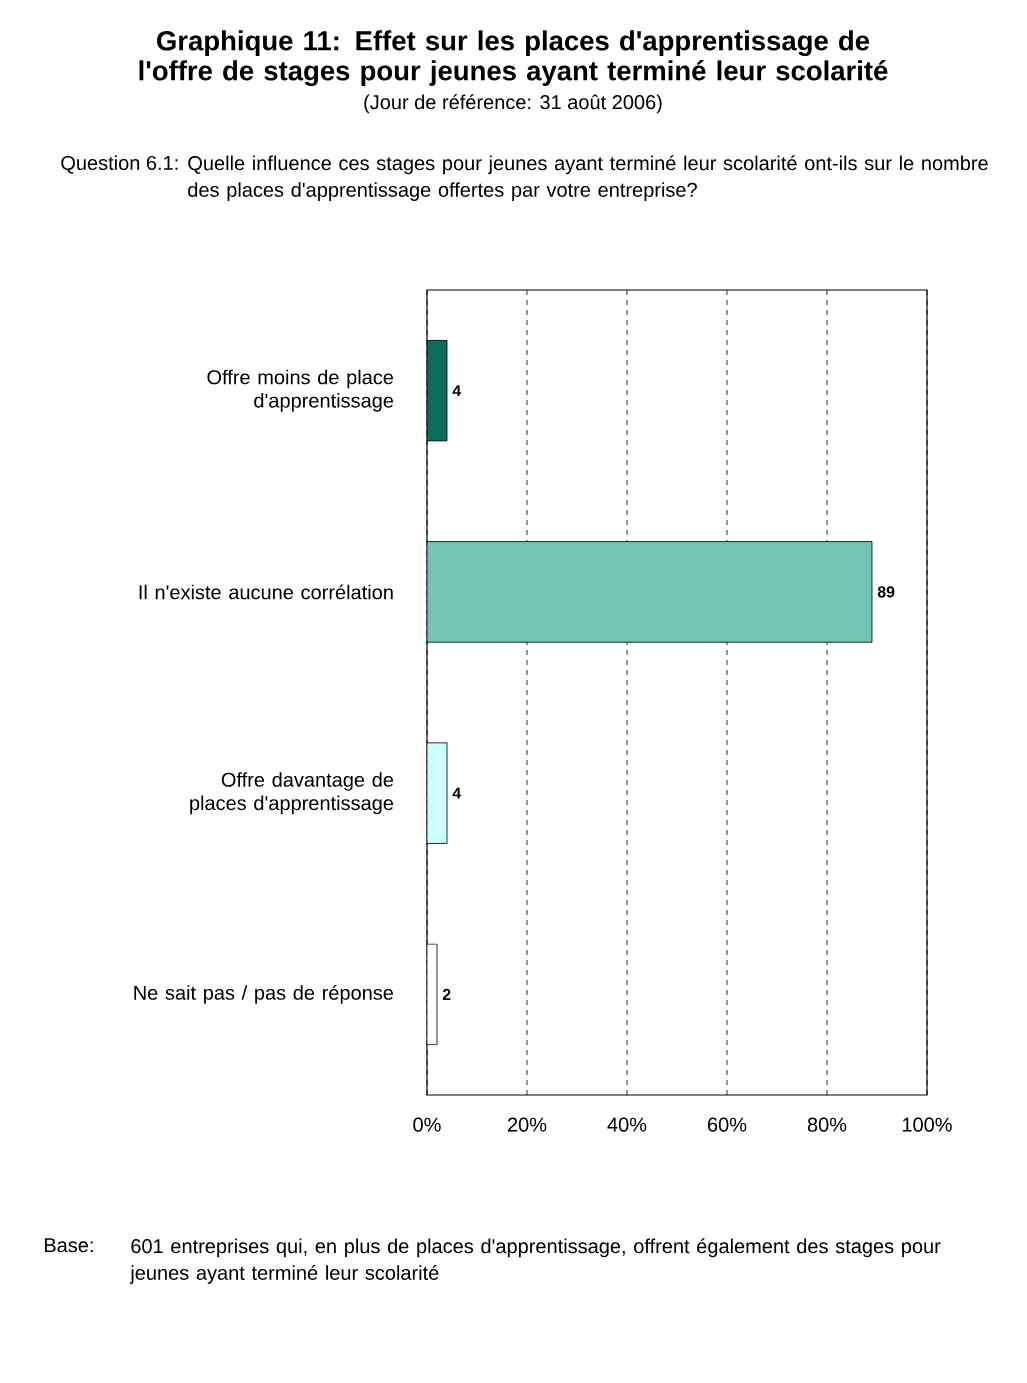 The image size is (1027, 1383). Describe the element at coordinates (527, 1124) in the screenshot. I see `x-tick-label: 20%` at that location.